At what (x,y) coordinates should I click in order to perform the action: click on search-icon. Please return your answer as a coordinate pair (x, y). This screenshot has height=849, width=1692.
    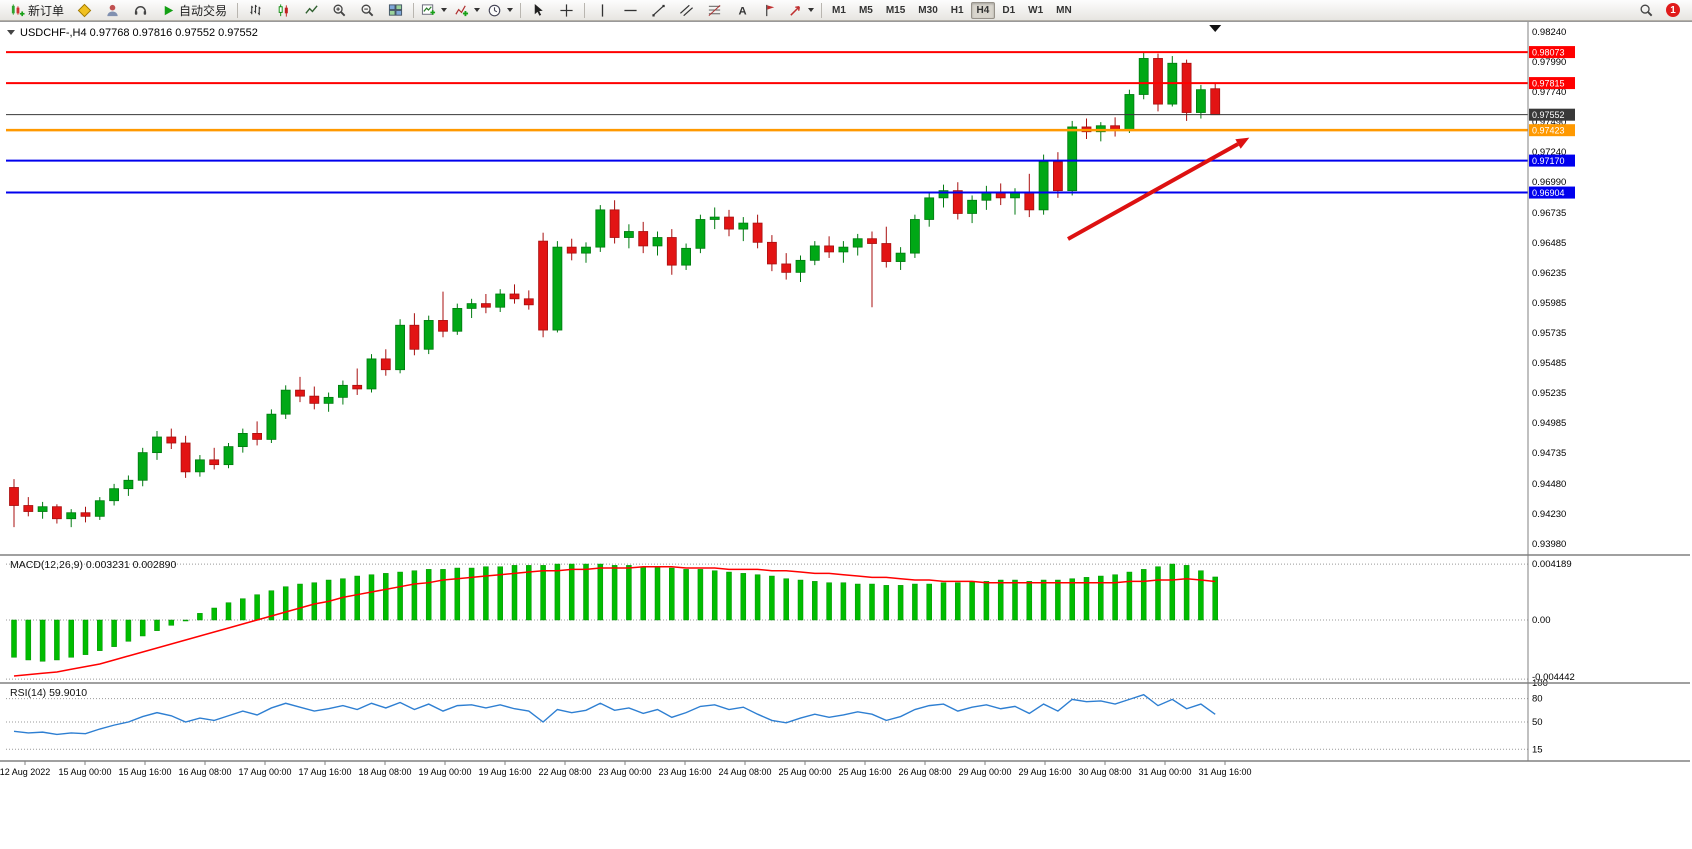
    Looking at the image, I should click on (1646, 10).